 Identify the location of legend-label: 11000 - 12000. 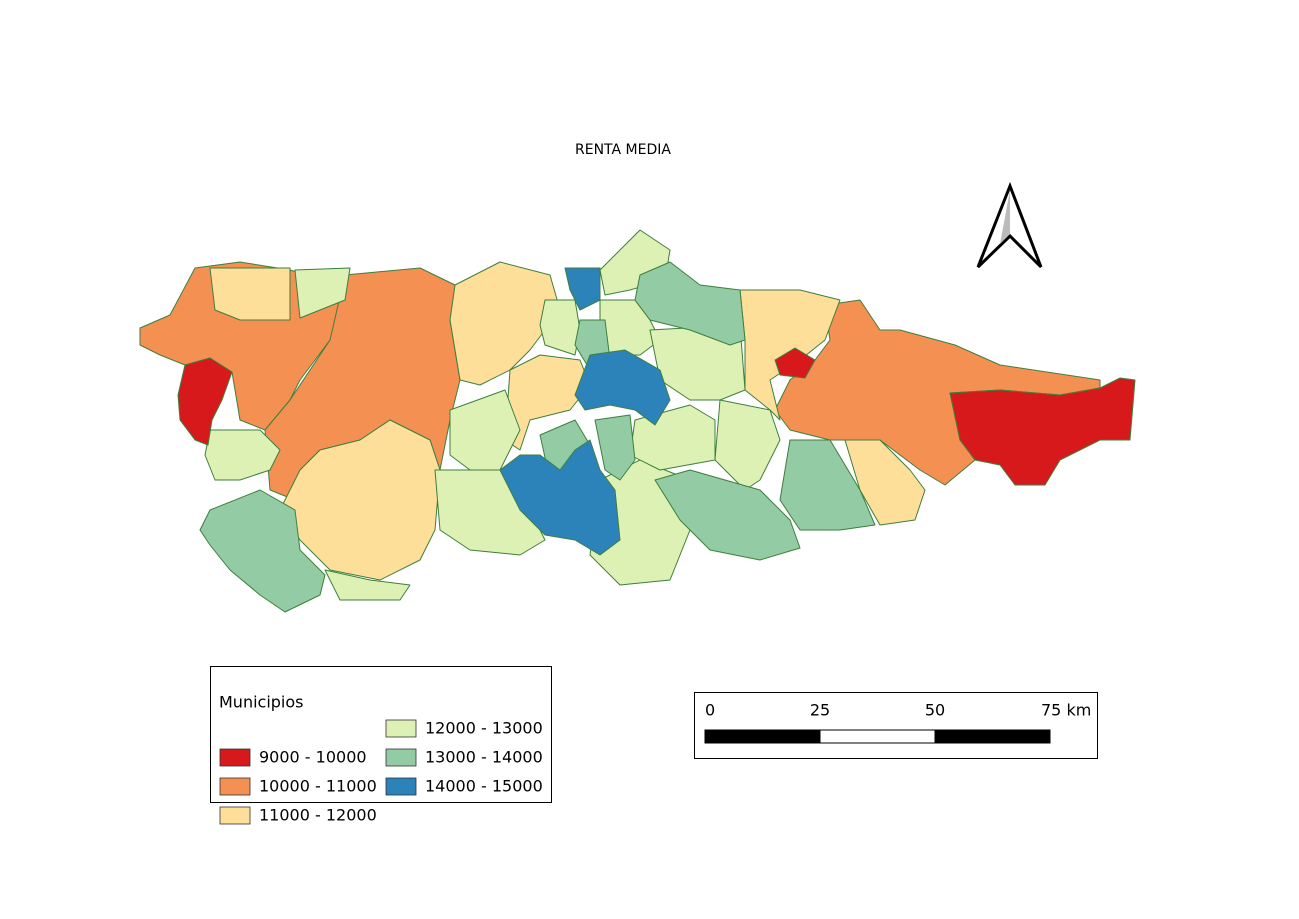
(318, 815).